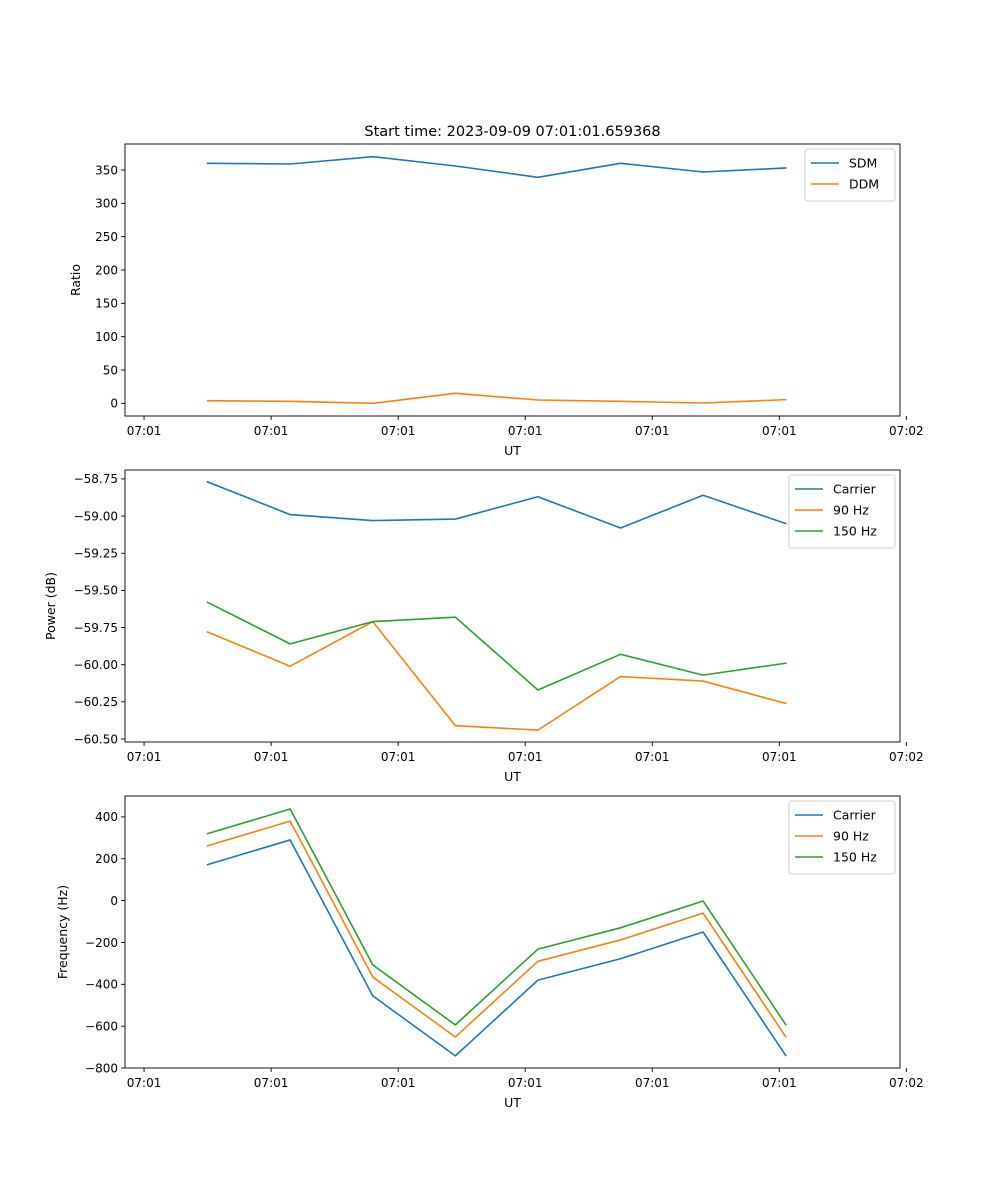 This screenshot has height=1200, width=1000. Describe the element at coordinates (101, 943) in the screenshot. I see `y-tick-label: −200` at that location.